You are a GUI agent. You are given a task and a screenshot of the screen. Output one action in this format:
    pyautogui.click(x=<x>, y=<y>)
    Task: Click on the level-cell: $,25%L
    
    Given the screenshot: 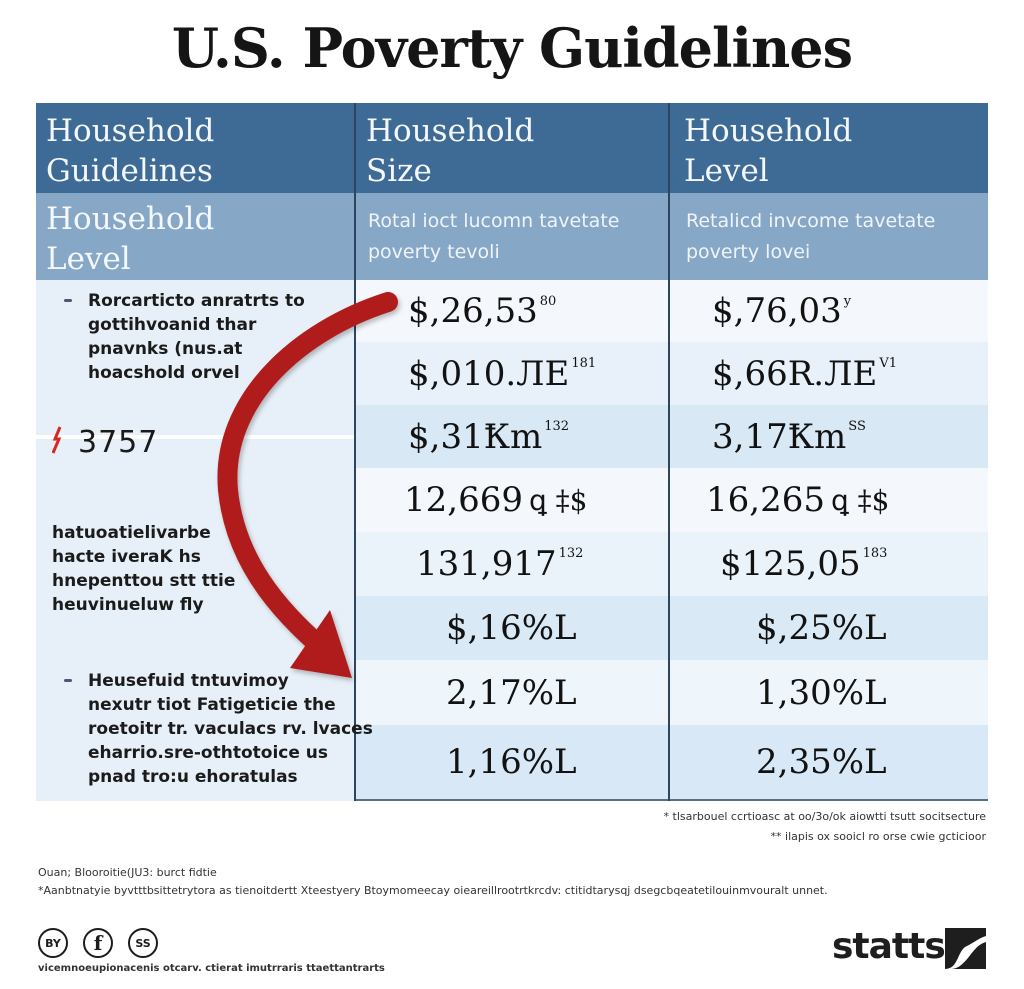 What is the action you would take?
    pyautogui.click(x=821, y=628)
    